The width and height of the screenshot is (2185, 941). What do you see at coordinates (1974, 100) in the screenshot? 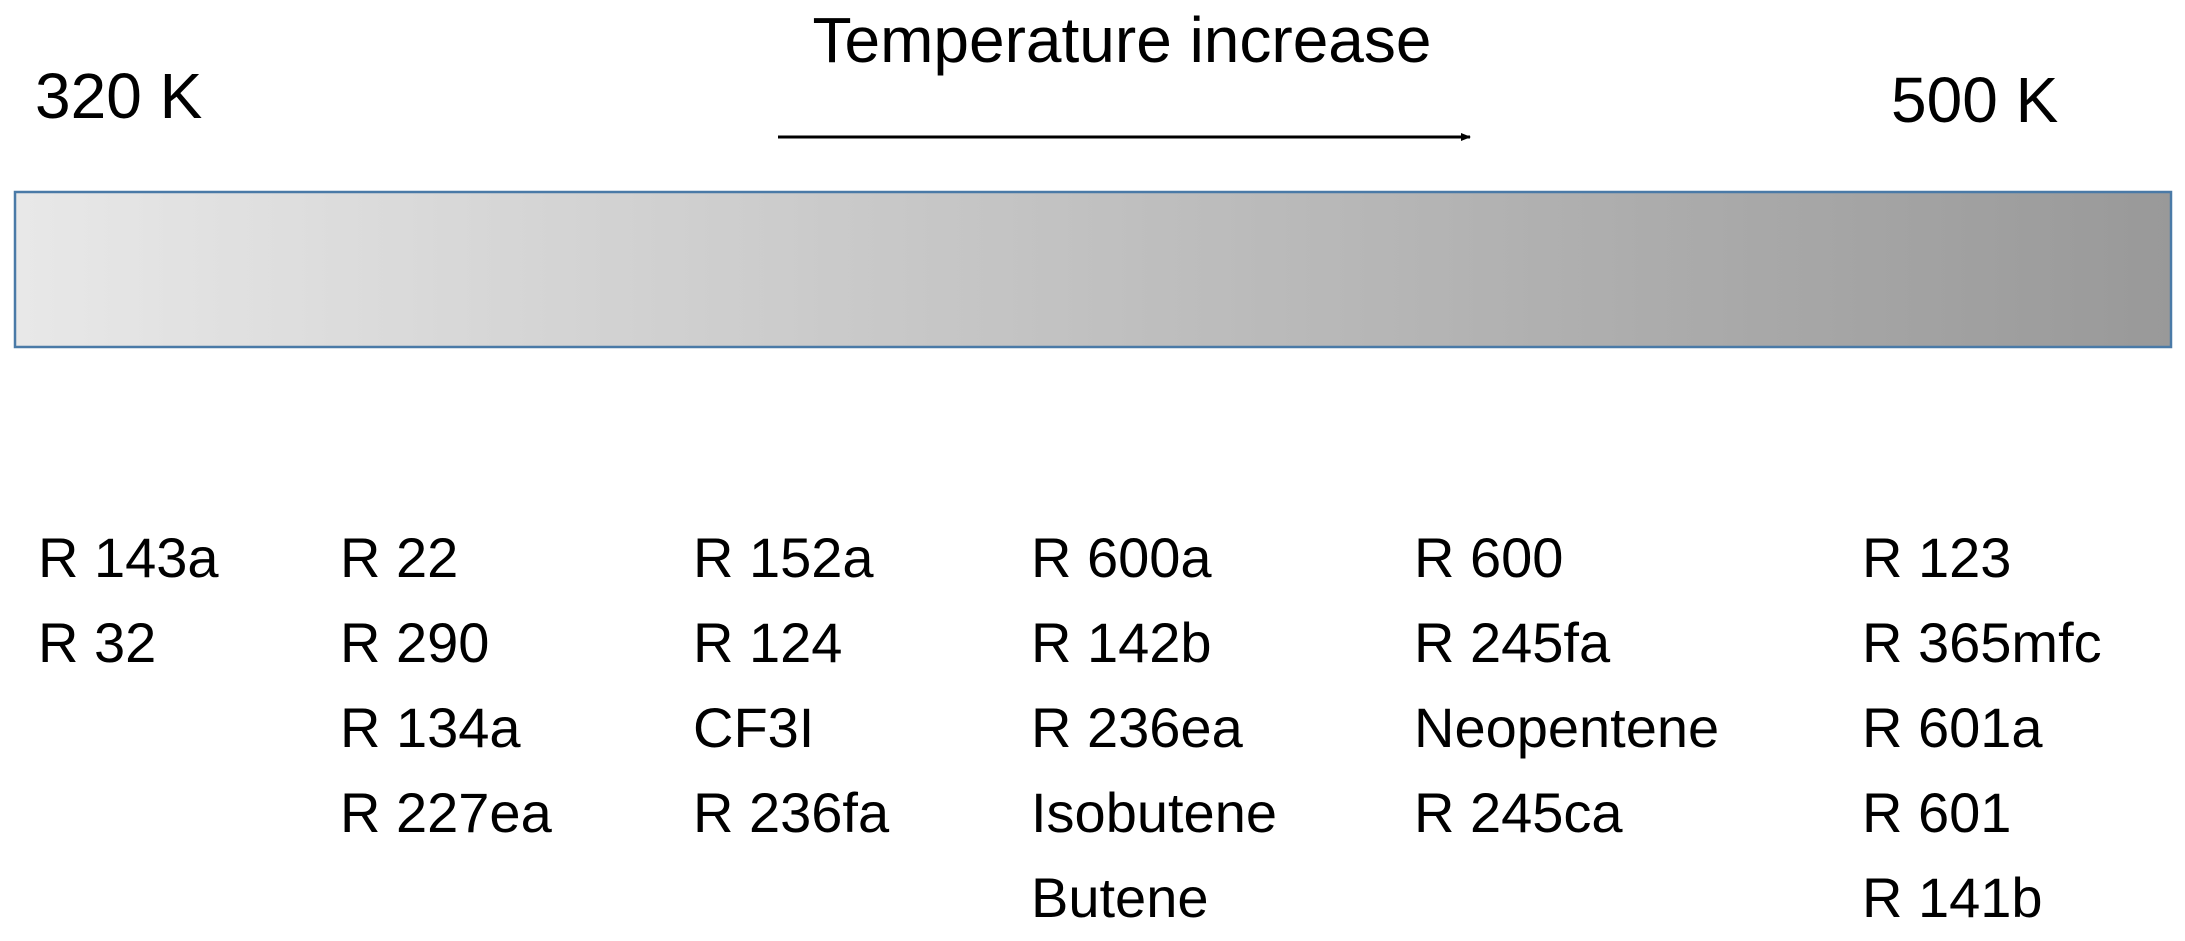
I see `high-label: 500 K` at bounding box center [1974, 100].